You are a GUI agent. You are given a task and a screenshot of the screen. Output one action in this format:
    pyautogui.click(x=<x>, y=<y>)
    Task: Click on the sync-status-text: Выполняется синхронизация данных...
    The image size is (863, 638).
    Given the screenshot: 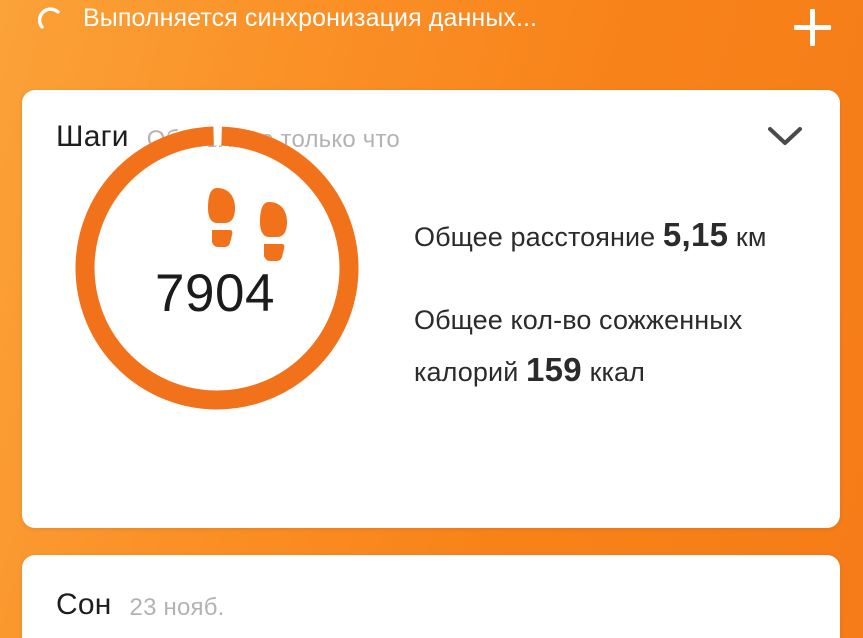 What is the action you would take?
    pyautogui.click(x=310, y=18)
    